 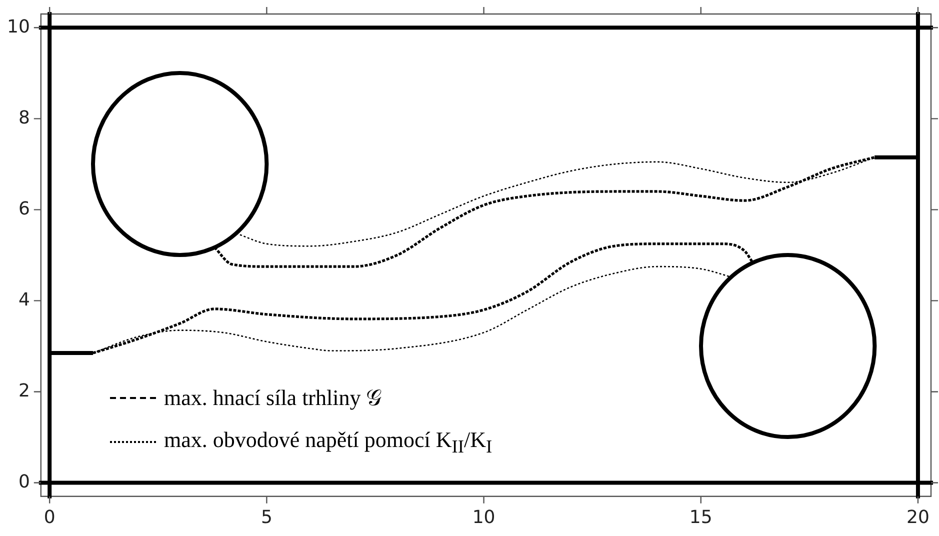 What do you see at coordinates (24, 391) in the screenshot?
I see `y-tick-label: 2` at bounding box center [24, 391].